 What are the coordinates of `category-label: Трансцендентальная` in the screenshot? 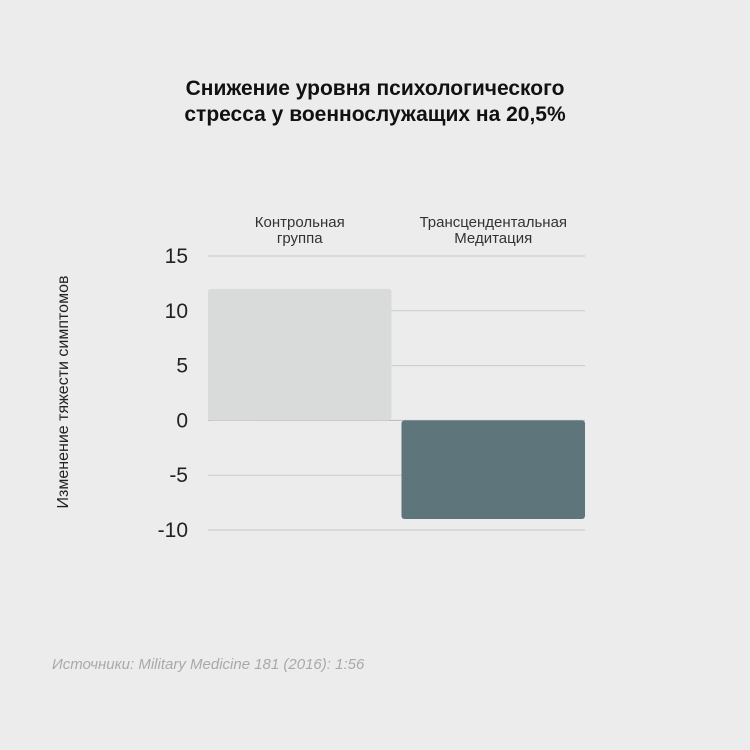 It's located at (493, 222).